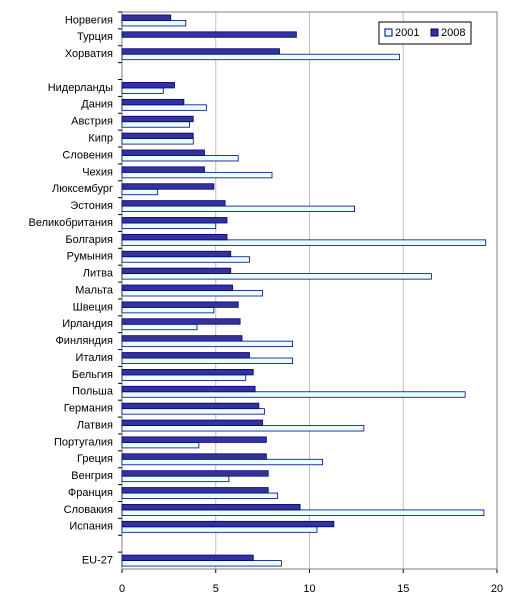 This screenshot has height=613, width=517. Describe the element at coordinates (87, 155) in the screenshot. I see `y-tick-label: Словения` at that location.